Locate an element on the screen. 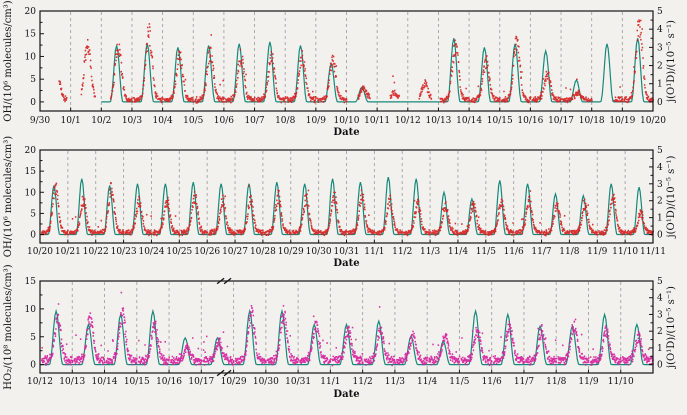 The width and height of the screenshot is (687, 415). x-tick-label: 10/23 is located at coordinates (124, 252).